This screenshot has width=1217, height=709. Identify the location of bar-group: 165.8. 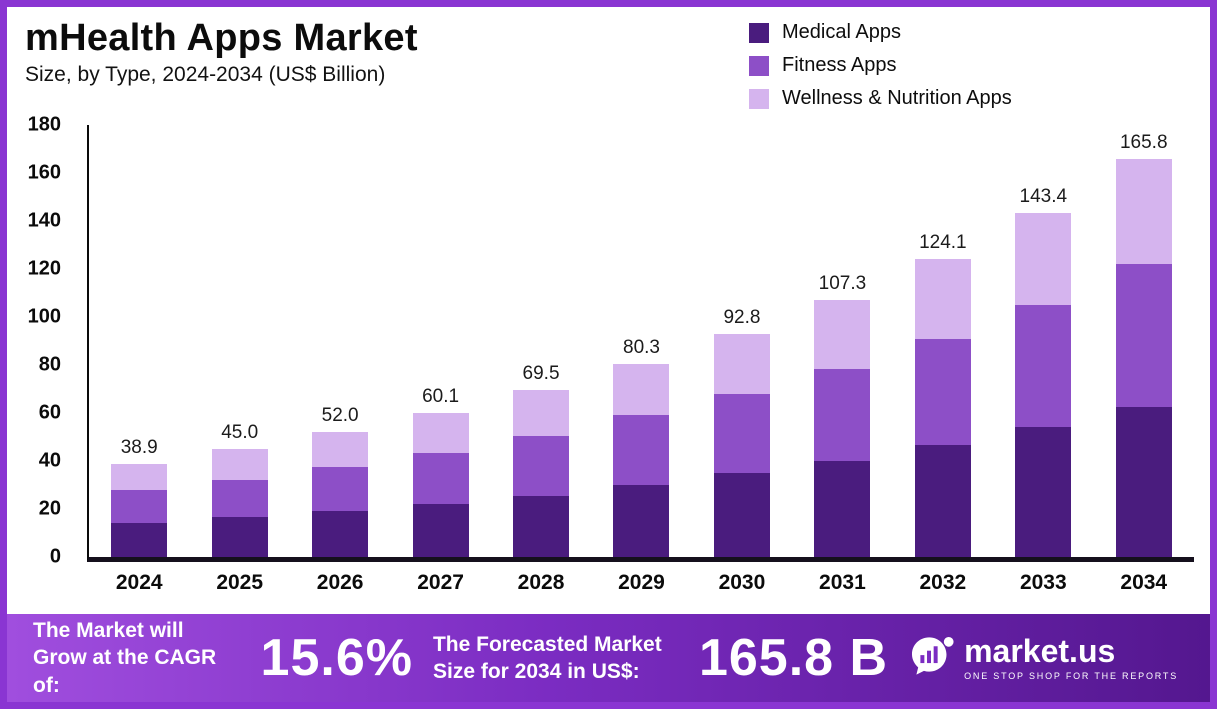
(1144, 341).